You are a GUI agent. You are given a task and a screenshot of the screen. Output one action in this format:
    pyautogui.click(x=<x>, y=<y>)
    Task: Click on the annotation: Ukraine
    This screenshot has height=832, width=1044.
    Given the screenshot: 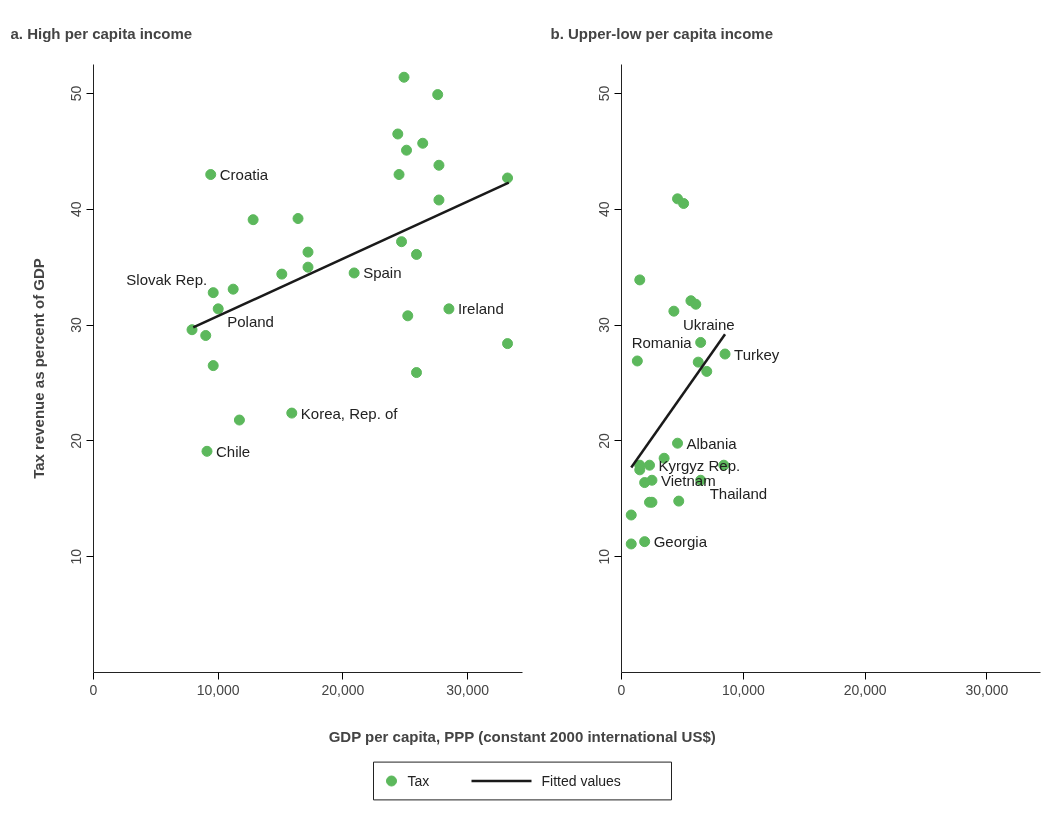 What is the action you would take?
    pyautogui.click(x=708, y=324)
    